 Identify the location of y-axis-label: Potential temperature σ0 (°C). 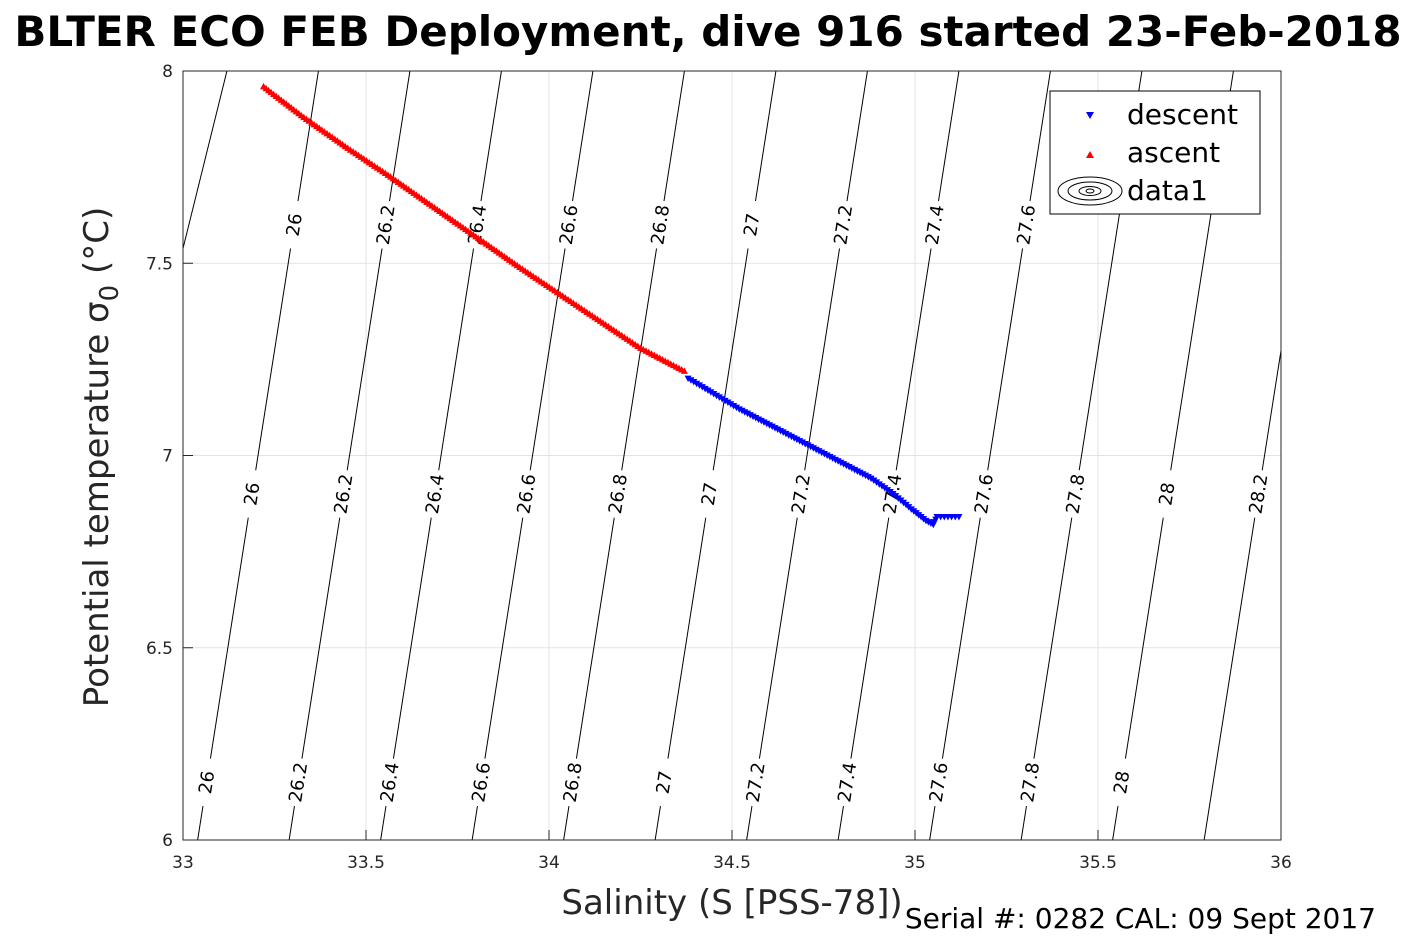
(101, 457).